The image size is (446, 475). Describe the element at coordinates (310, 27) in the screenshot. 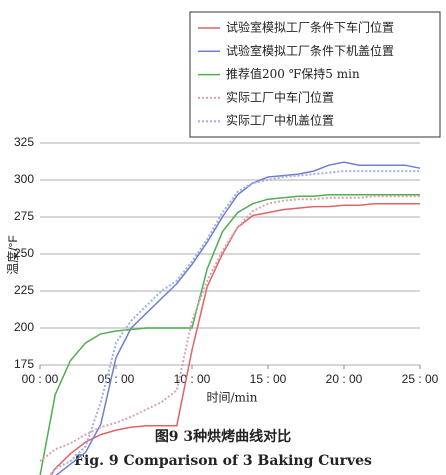

I see `legend-label: 试验室模拟工厂条件下车门位置` at that location.